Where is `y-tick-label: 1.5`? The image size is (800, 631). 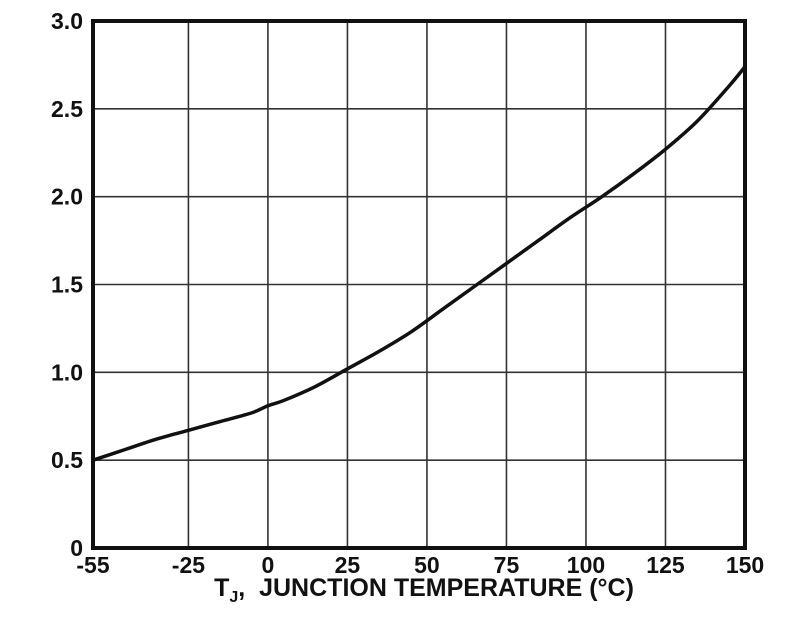
y-tick-label: 1.5 is located at coordinates (67, 285).